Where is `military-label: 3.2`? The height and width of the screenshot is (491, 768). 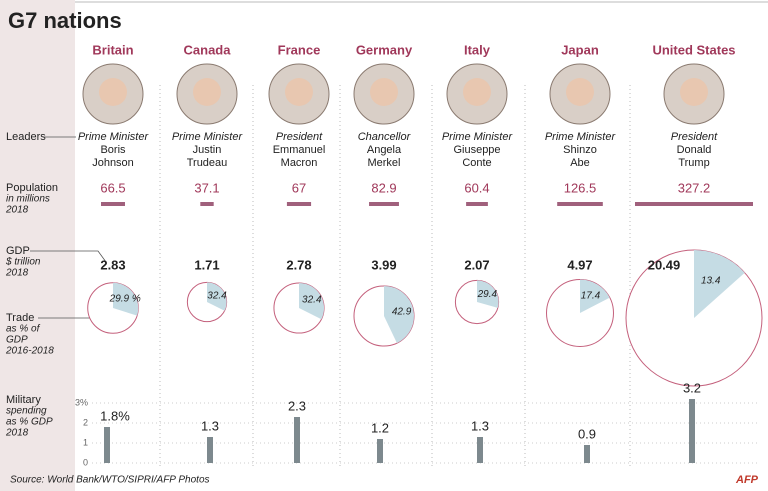
military-label: 3.2 is located at coordinates (692, 387).